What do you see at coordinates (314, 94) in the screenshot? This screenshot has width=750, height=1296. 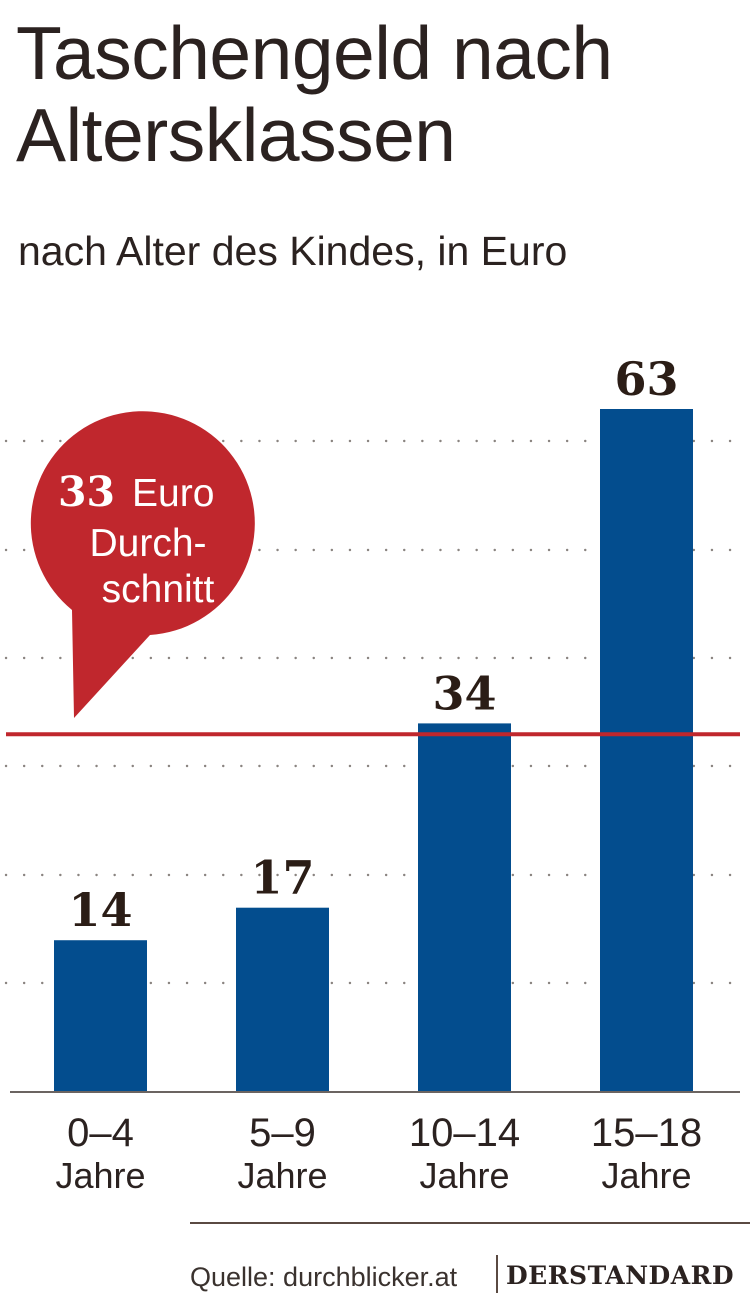 I see `chart-title: Taschengeld nach Altersklassen` at bounding box center [314, 94].